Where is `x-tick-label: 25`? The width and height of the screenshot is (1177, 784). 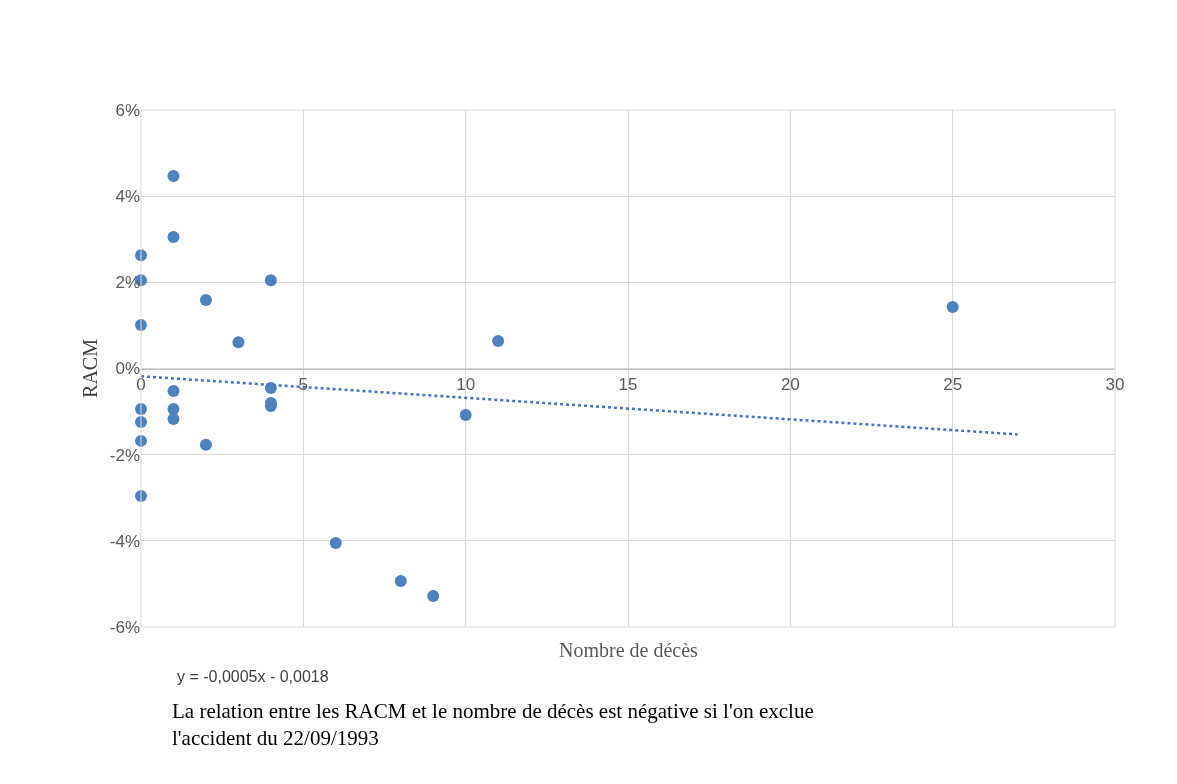 x-tick-label: 25 is located at coordinates (953, 384).